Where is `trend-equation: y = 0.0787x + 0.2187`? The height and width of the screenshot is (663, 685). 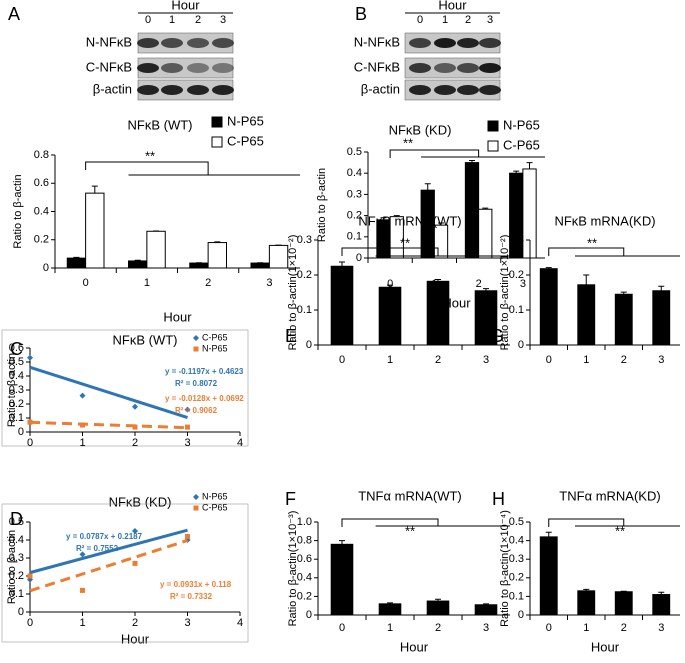 trend-equation: y = 0.0787x + 0.2187 is located at coordinates (104, 536).